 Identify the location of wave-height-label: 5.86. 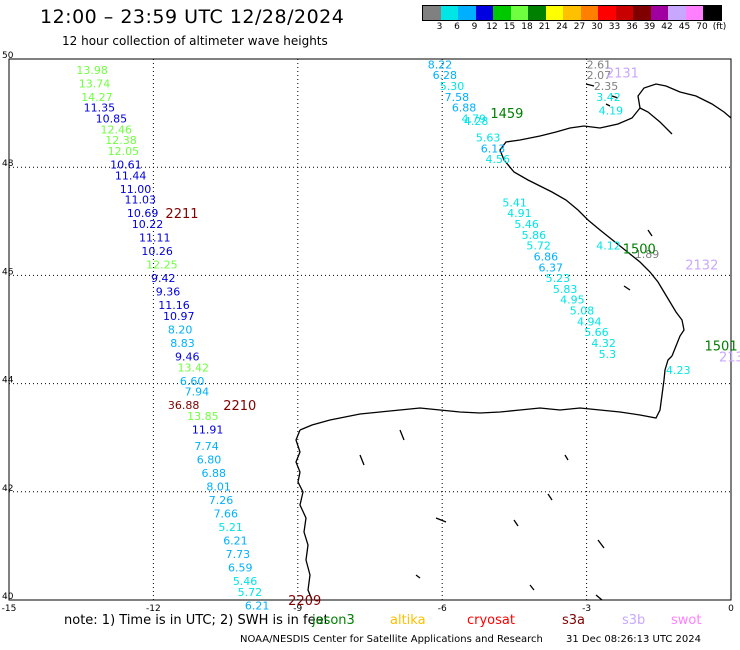
(534, 235).